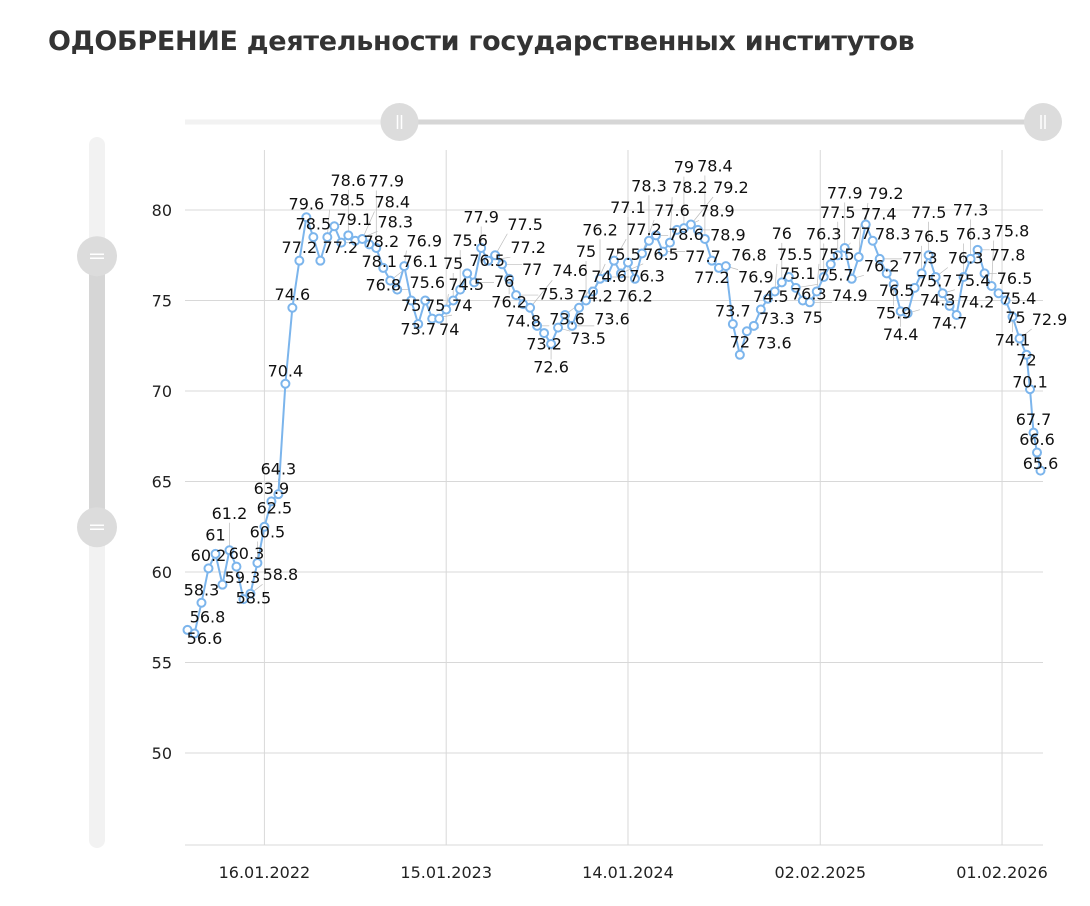 The height and width of the screenshot is (906, 1090). What do you see at coordinates (570, 270) in the screenshot?
I see `data-label: 74.6` at bounding box center [570, 270].